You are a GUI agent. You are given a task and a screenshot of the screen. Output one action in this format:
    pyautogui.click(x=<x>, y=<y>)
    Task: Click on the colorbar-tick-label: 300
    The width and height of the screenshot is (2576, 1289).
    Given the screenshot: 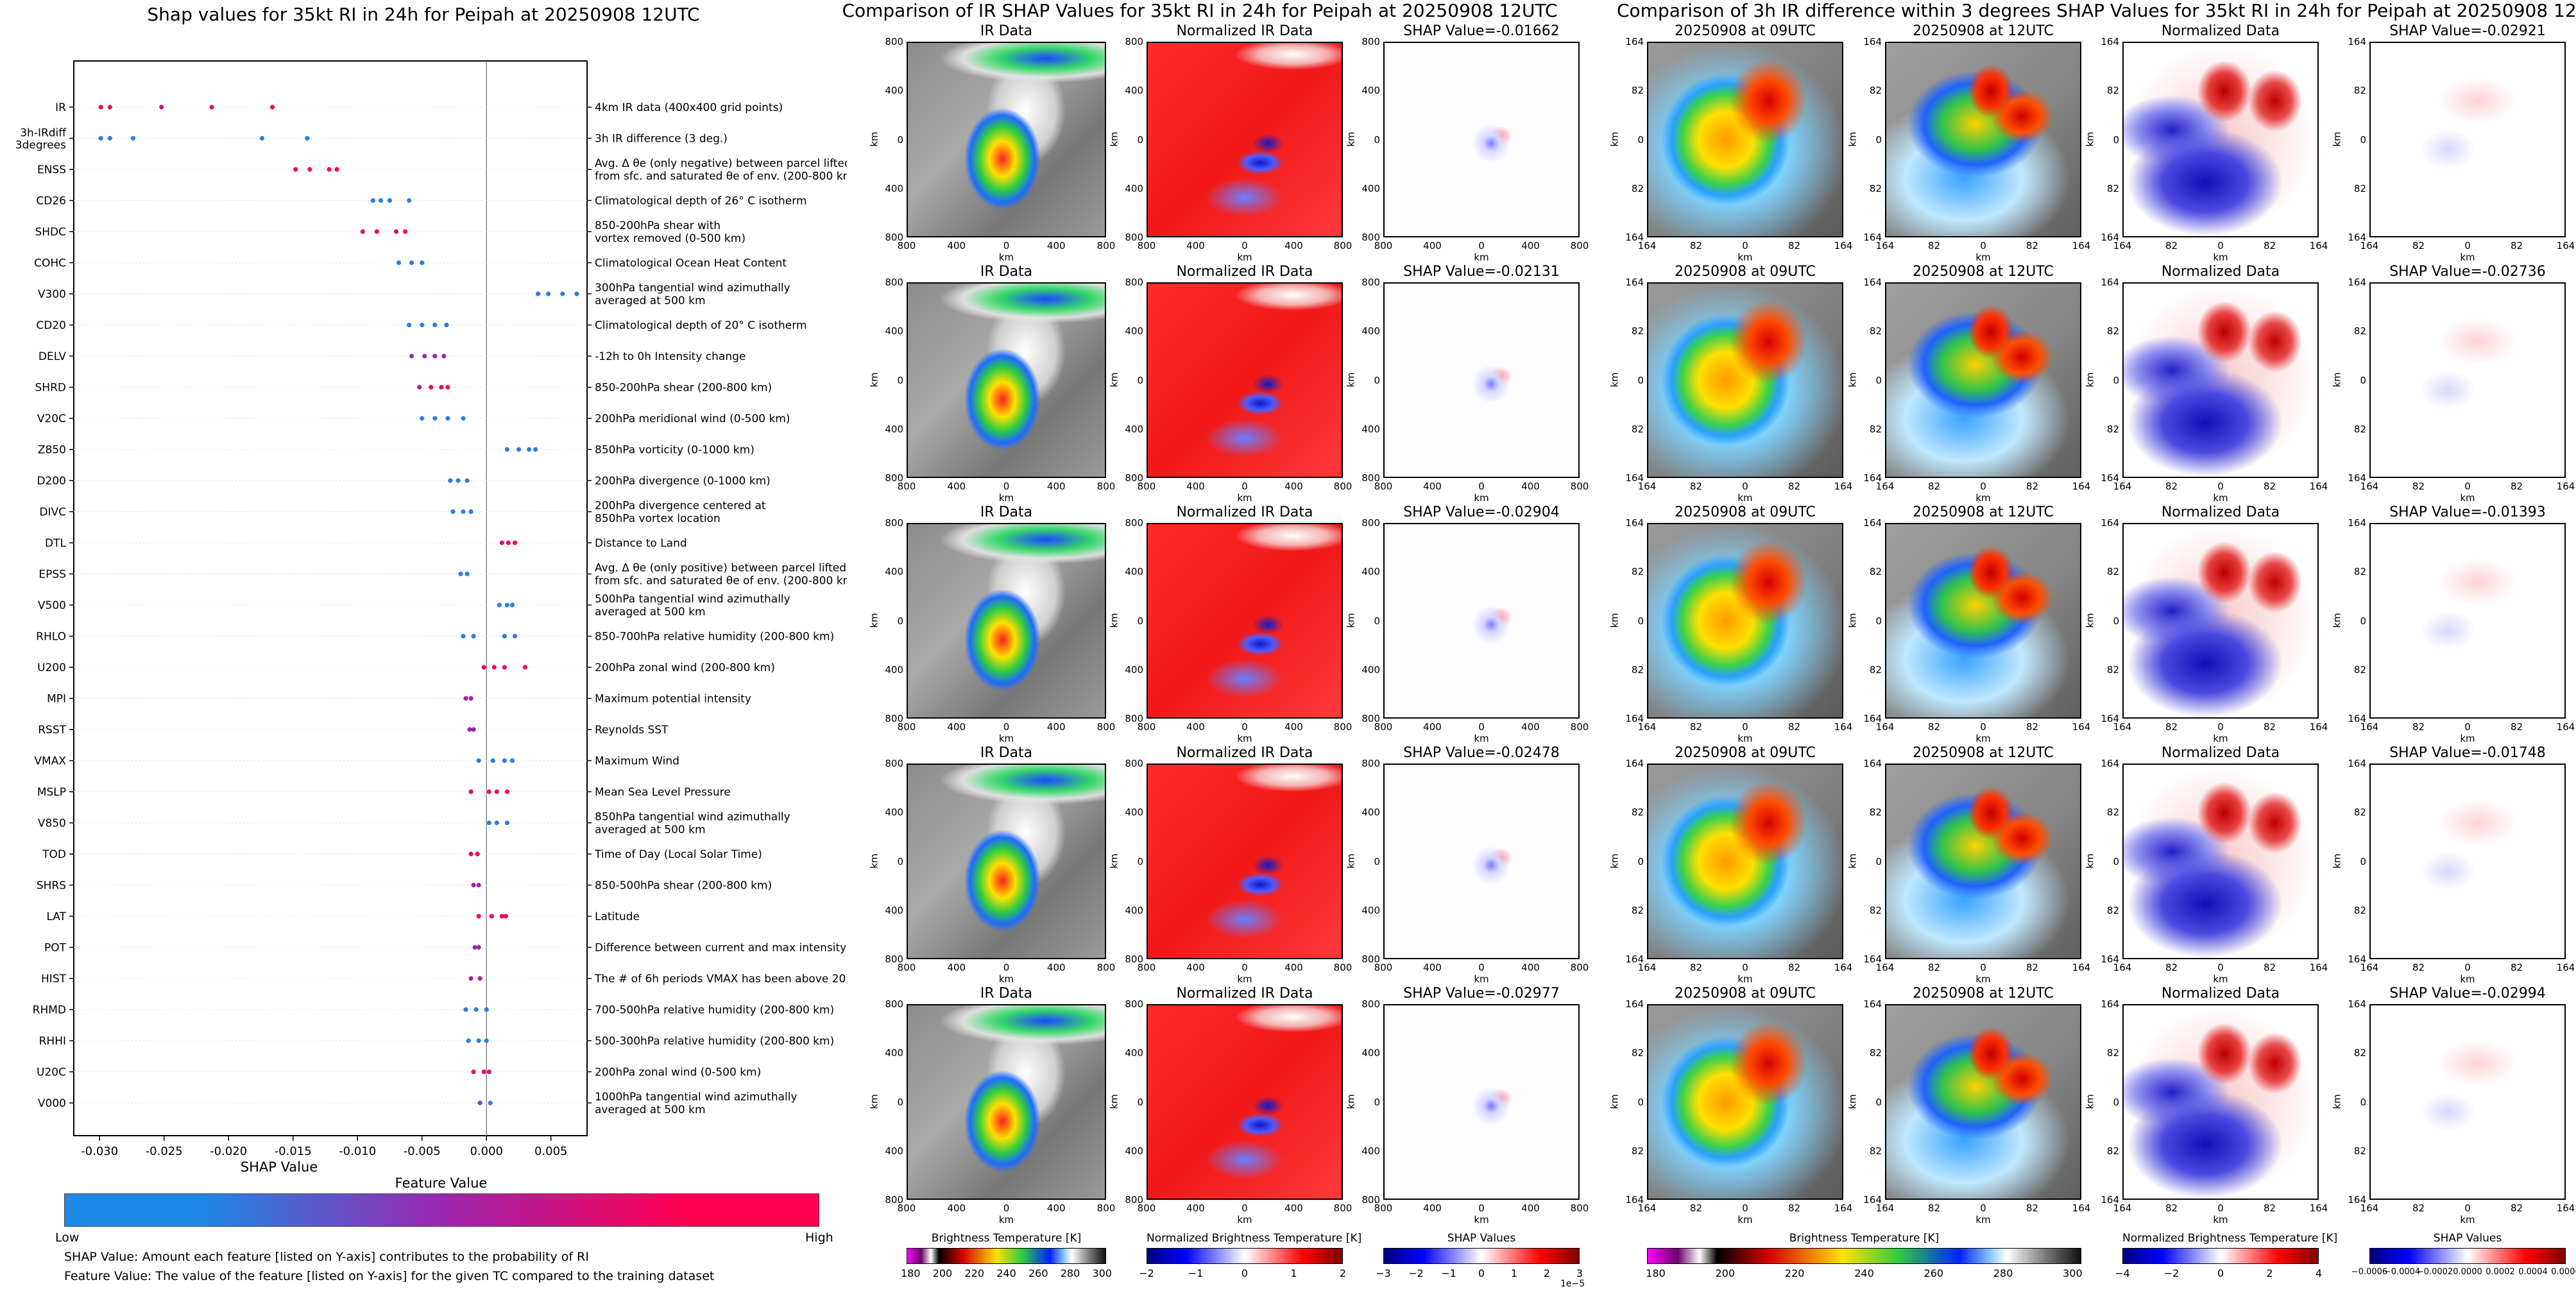 What is the action you would take?
    pyautogui.click(x=2073, y=1273)
    